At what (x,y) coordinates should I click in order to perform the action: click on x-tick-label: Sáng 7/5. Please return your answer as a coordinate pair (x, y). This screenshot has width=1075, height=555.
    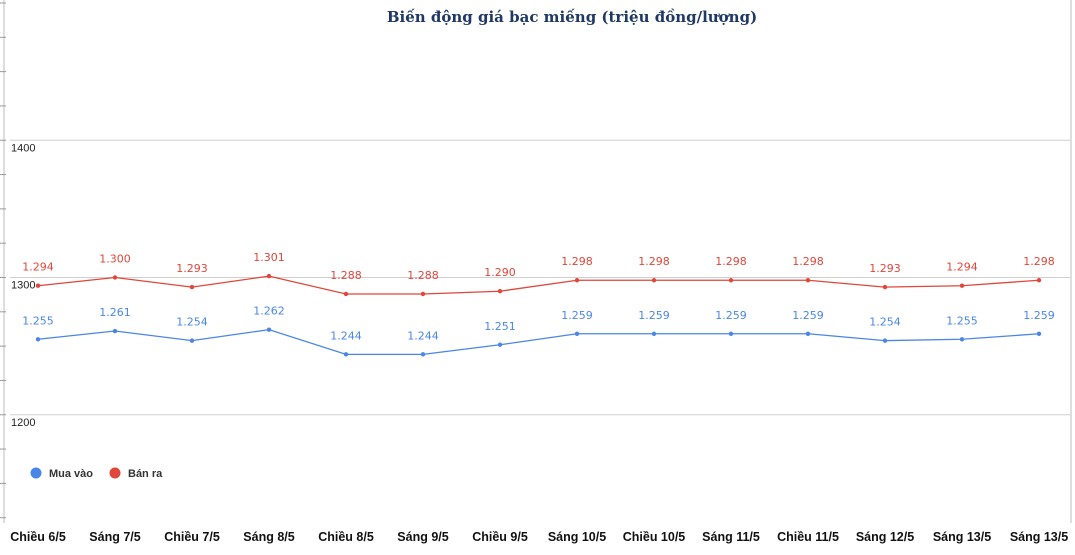
    Looking at the image, I should click on (114, 537).